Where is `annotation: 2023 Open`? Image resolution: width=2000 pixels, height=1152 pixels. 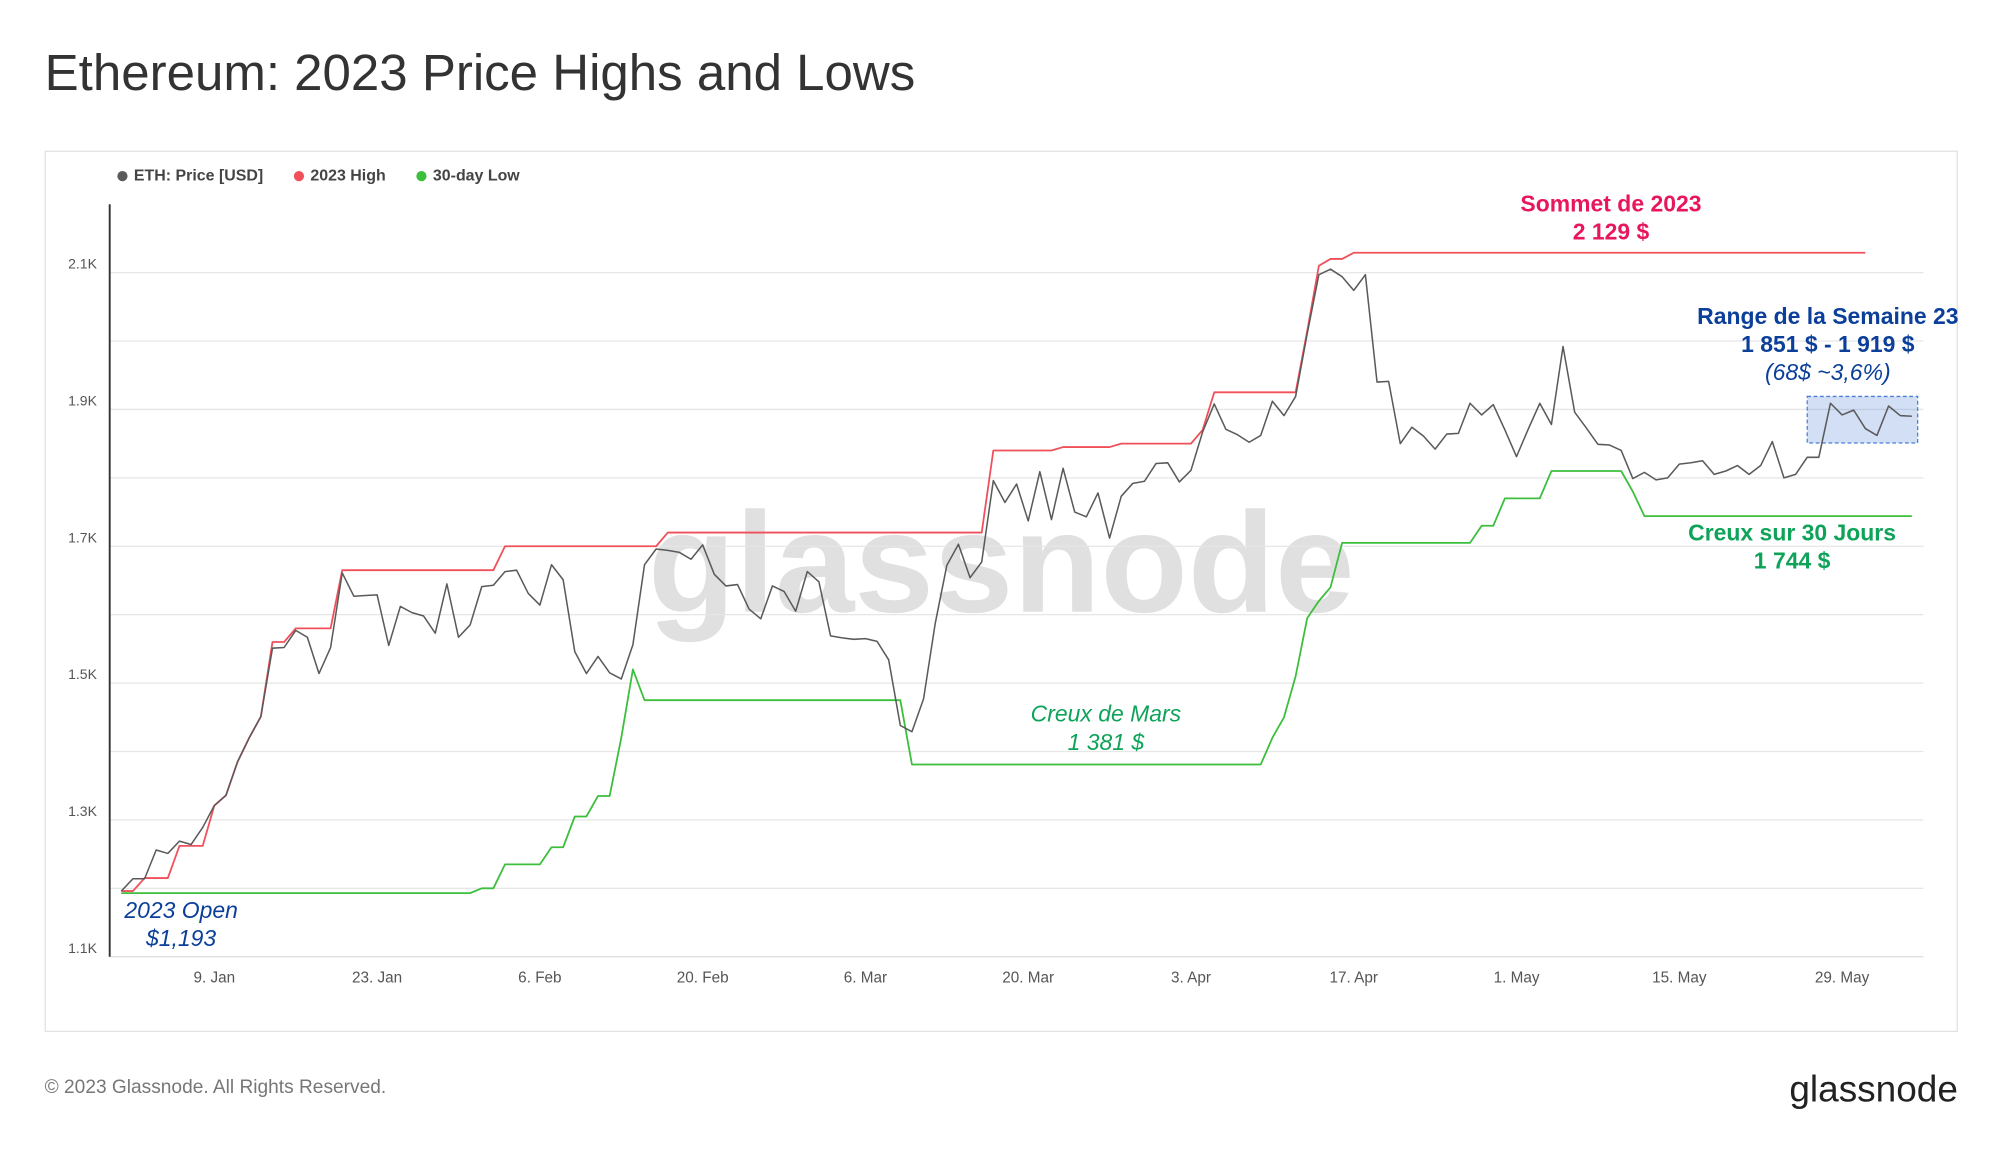 annotation: 2023 Open is located at coordinates (180, 910).